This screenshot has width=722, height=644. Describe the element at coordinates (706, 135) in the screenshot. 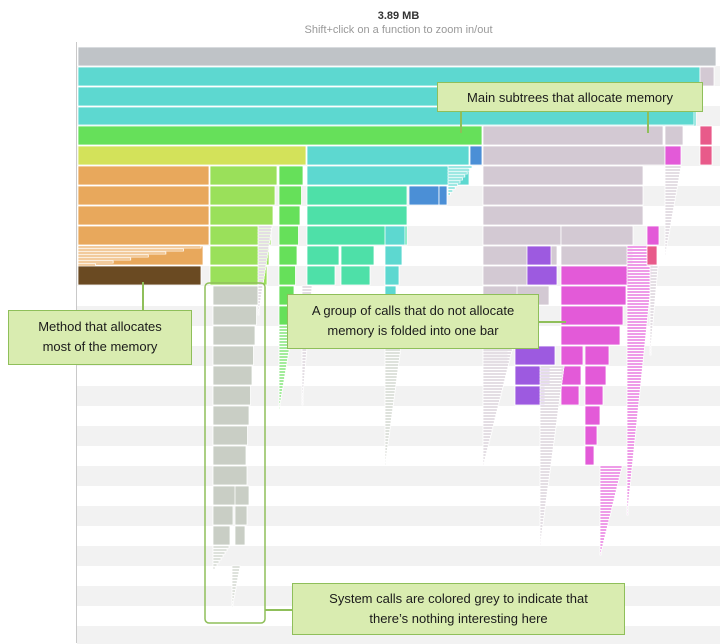

I see `pink-bar` at that location.